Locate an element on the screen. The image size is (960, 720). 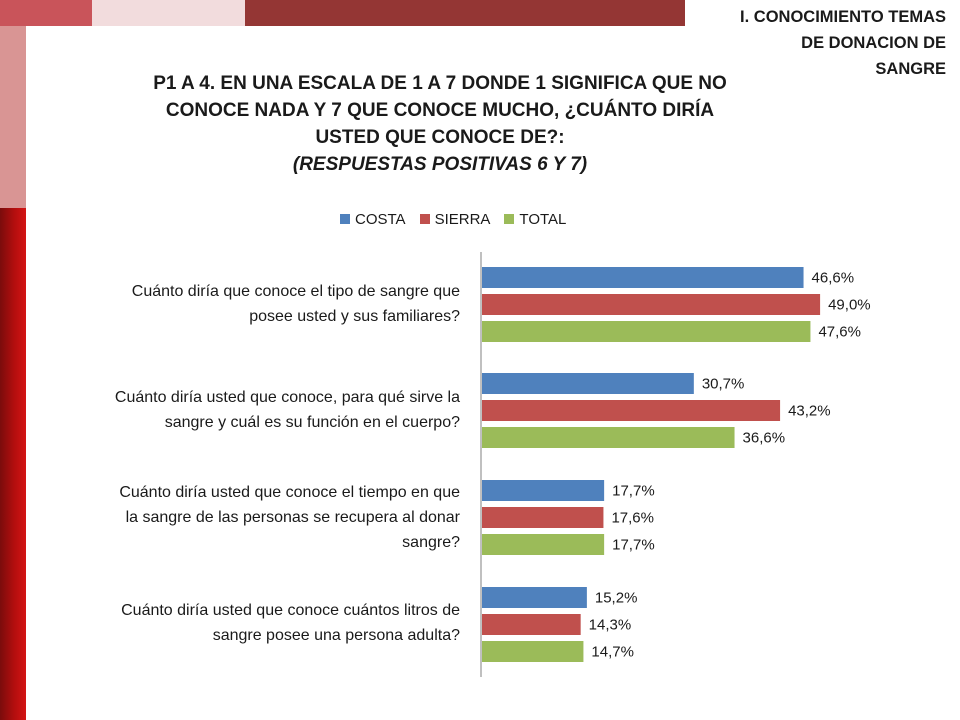
legend-label-costa: COSTA is located at coordinates (380, 219).